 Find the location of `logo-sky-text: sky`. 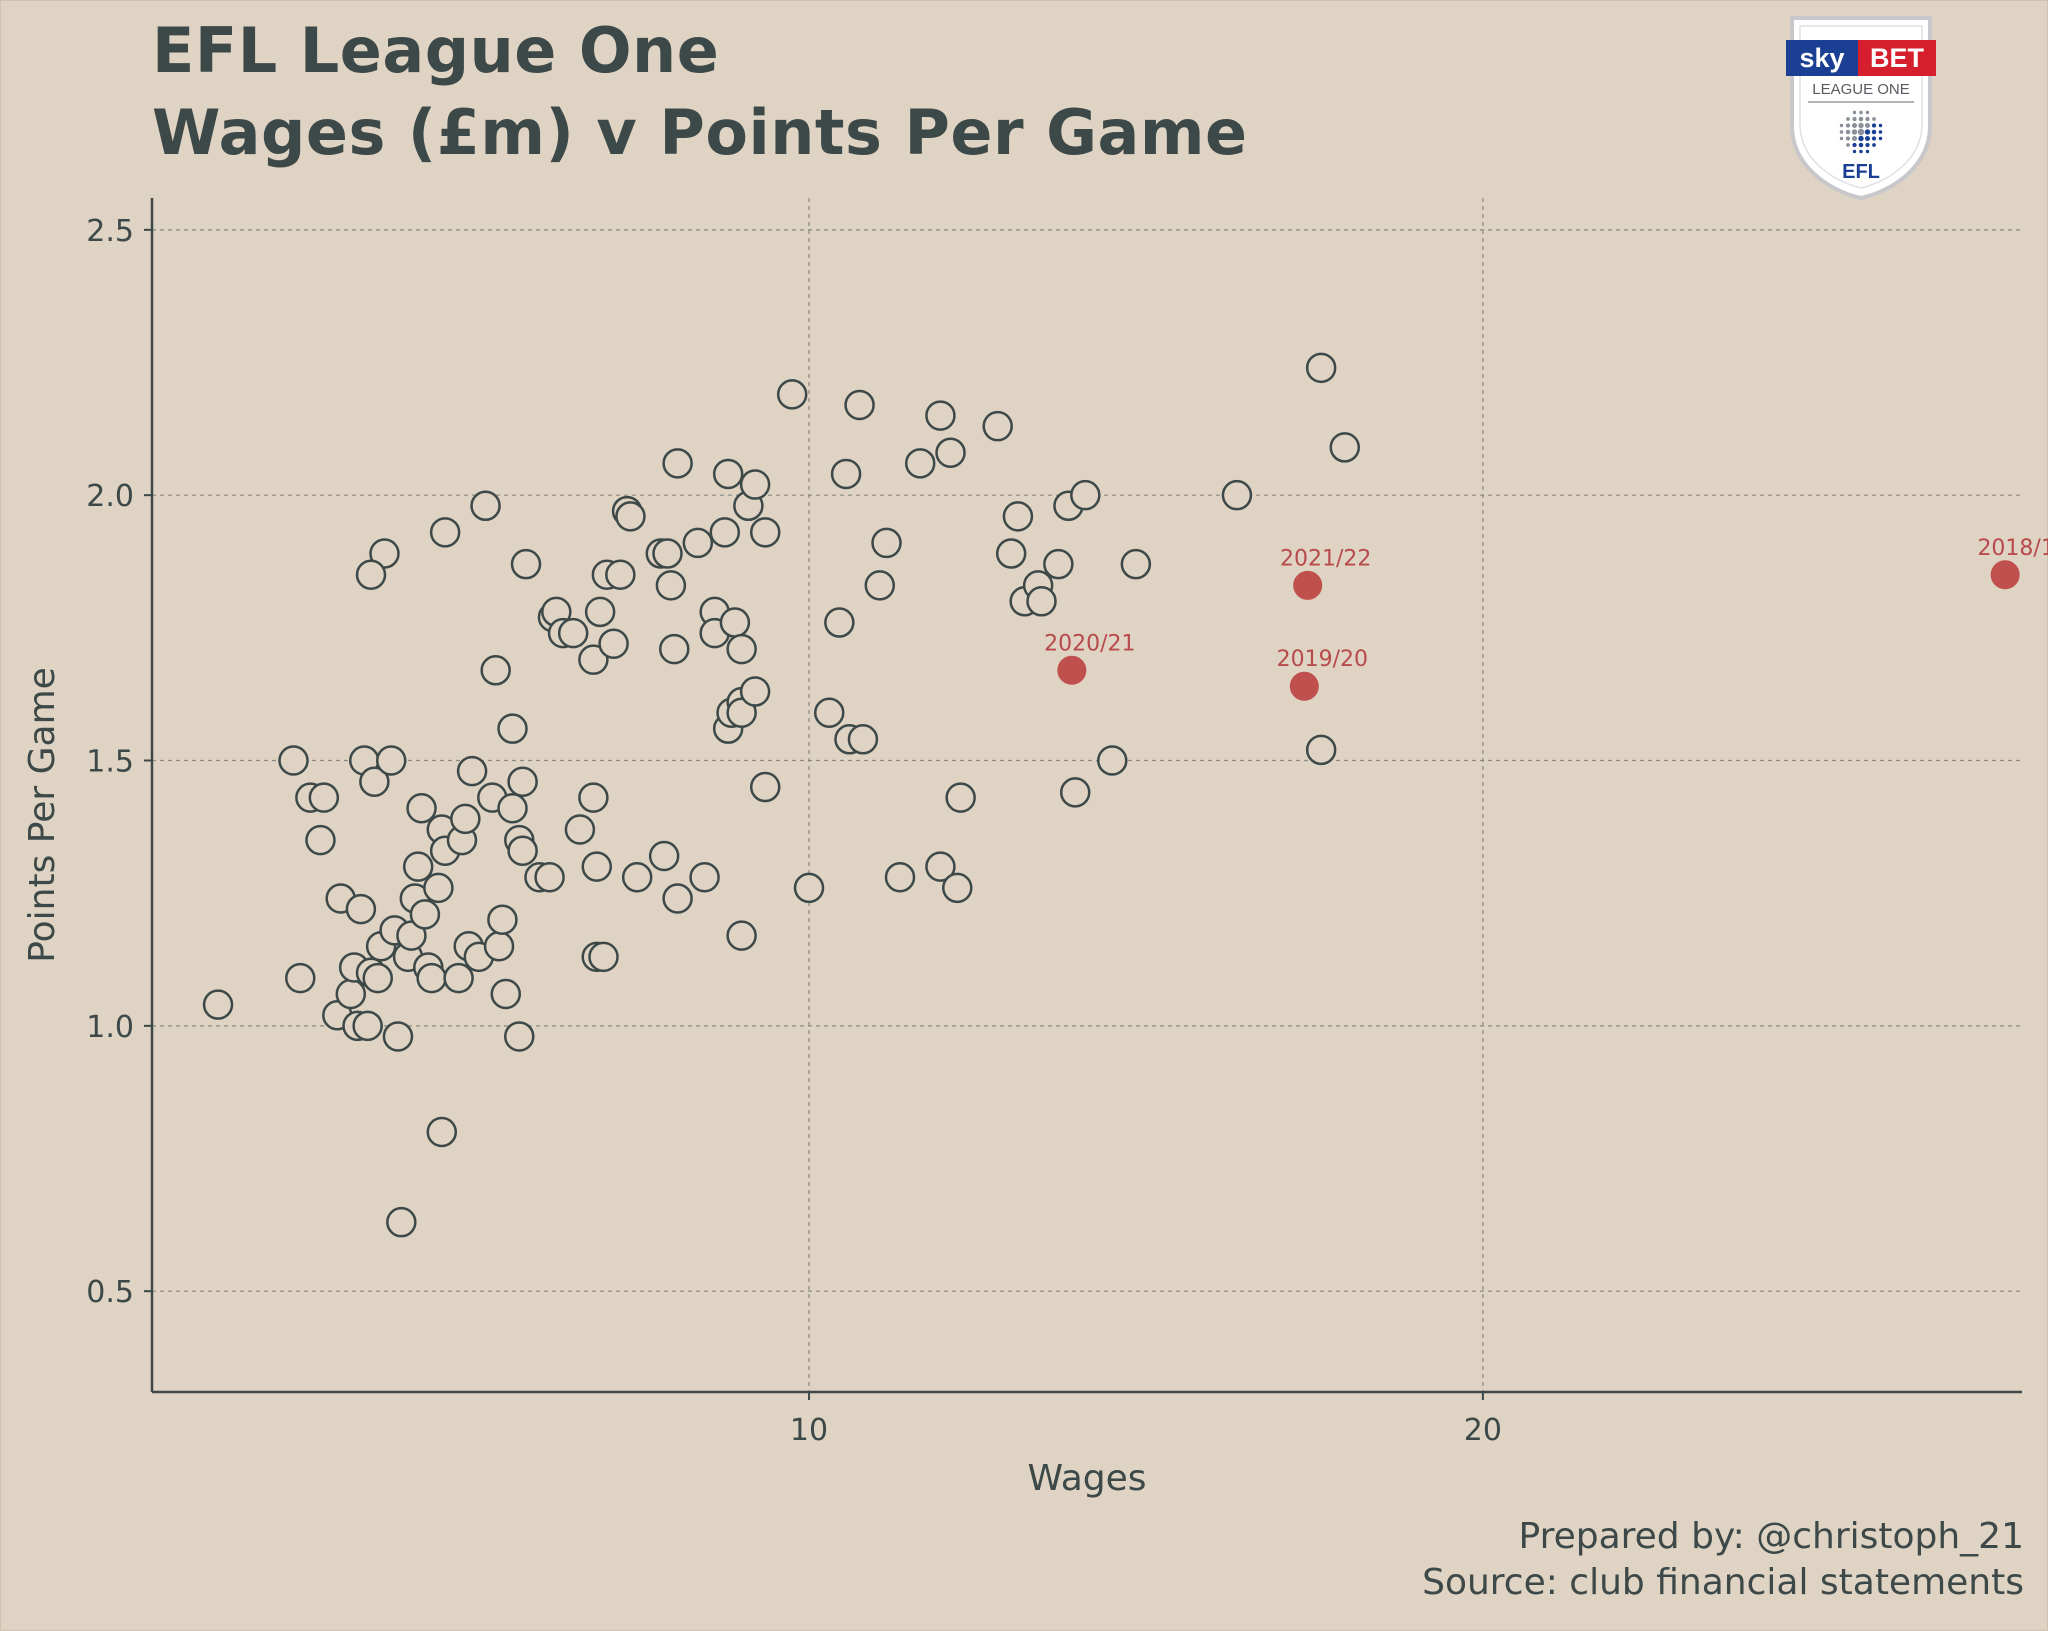

logo-sky-text: sky is located at coordinates (1821, 58).